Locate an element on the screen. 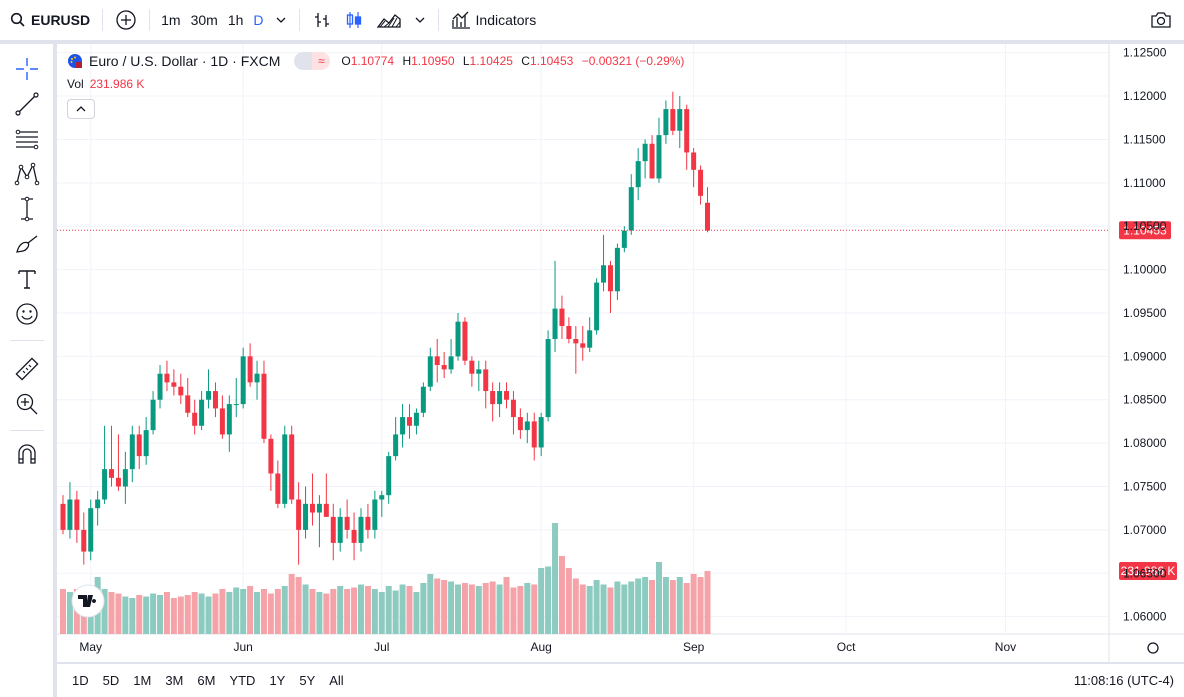  range-1y: 1Y is located at coordinates (277, 680).